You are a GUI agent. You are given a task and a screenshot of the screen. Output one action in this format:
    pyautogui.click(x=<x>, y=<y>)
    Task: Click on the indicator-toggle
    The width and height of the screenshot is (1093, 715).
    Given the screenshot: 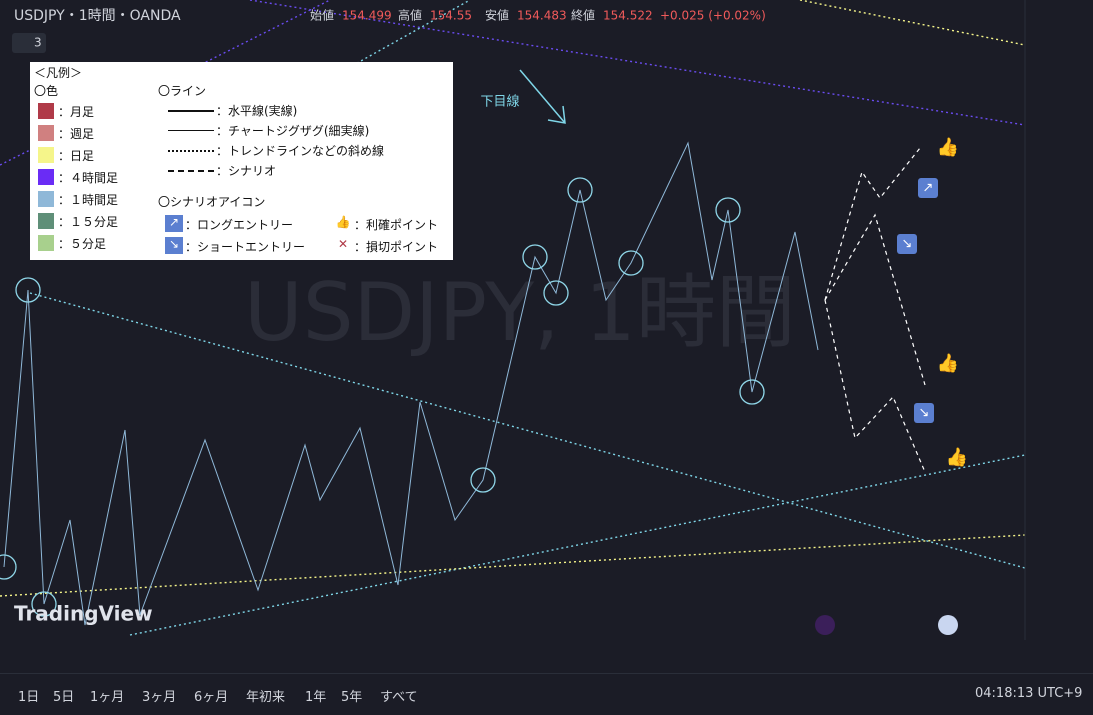 What is the action you would take?
    pyautogui.click(x=29, y=43)
    